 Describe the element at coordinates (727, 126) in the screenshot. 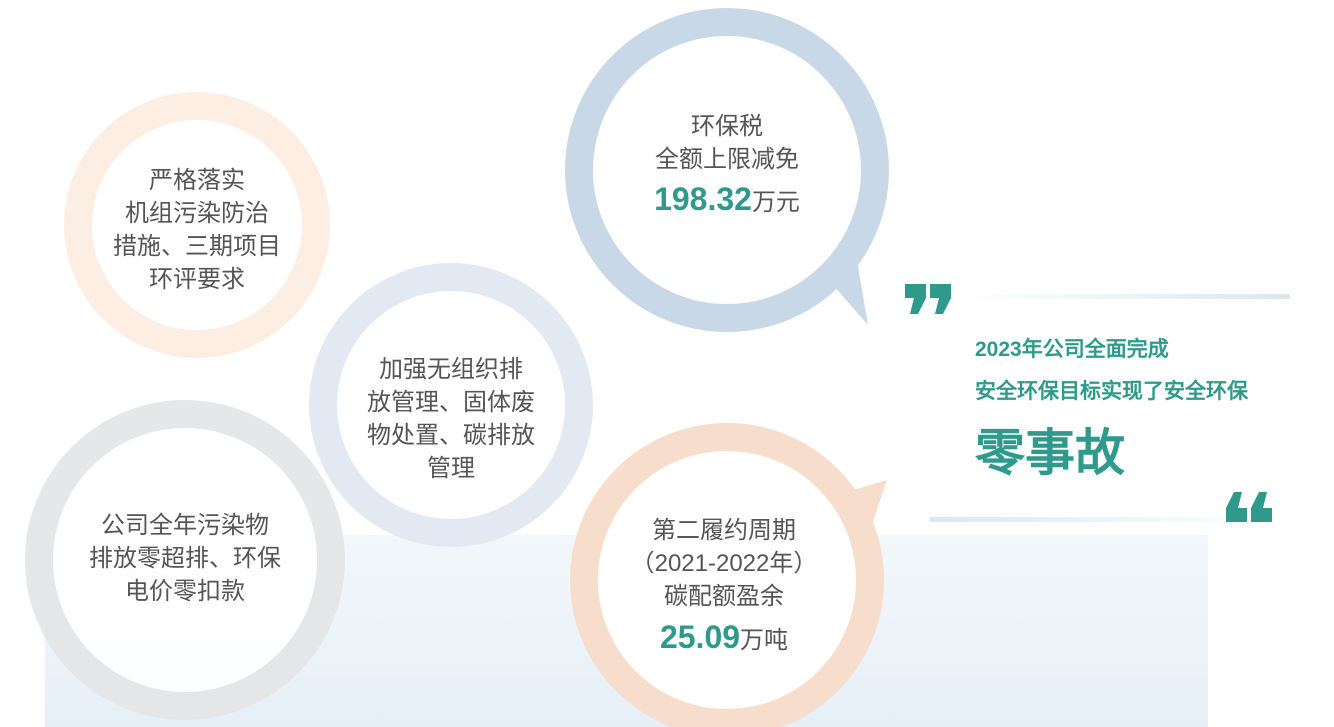

I see `text-line: 环保税` at that location.